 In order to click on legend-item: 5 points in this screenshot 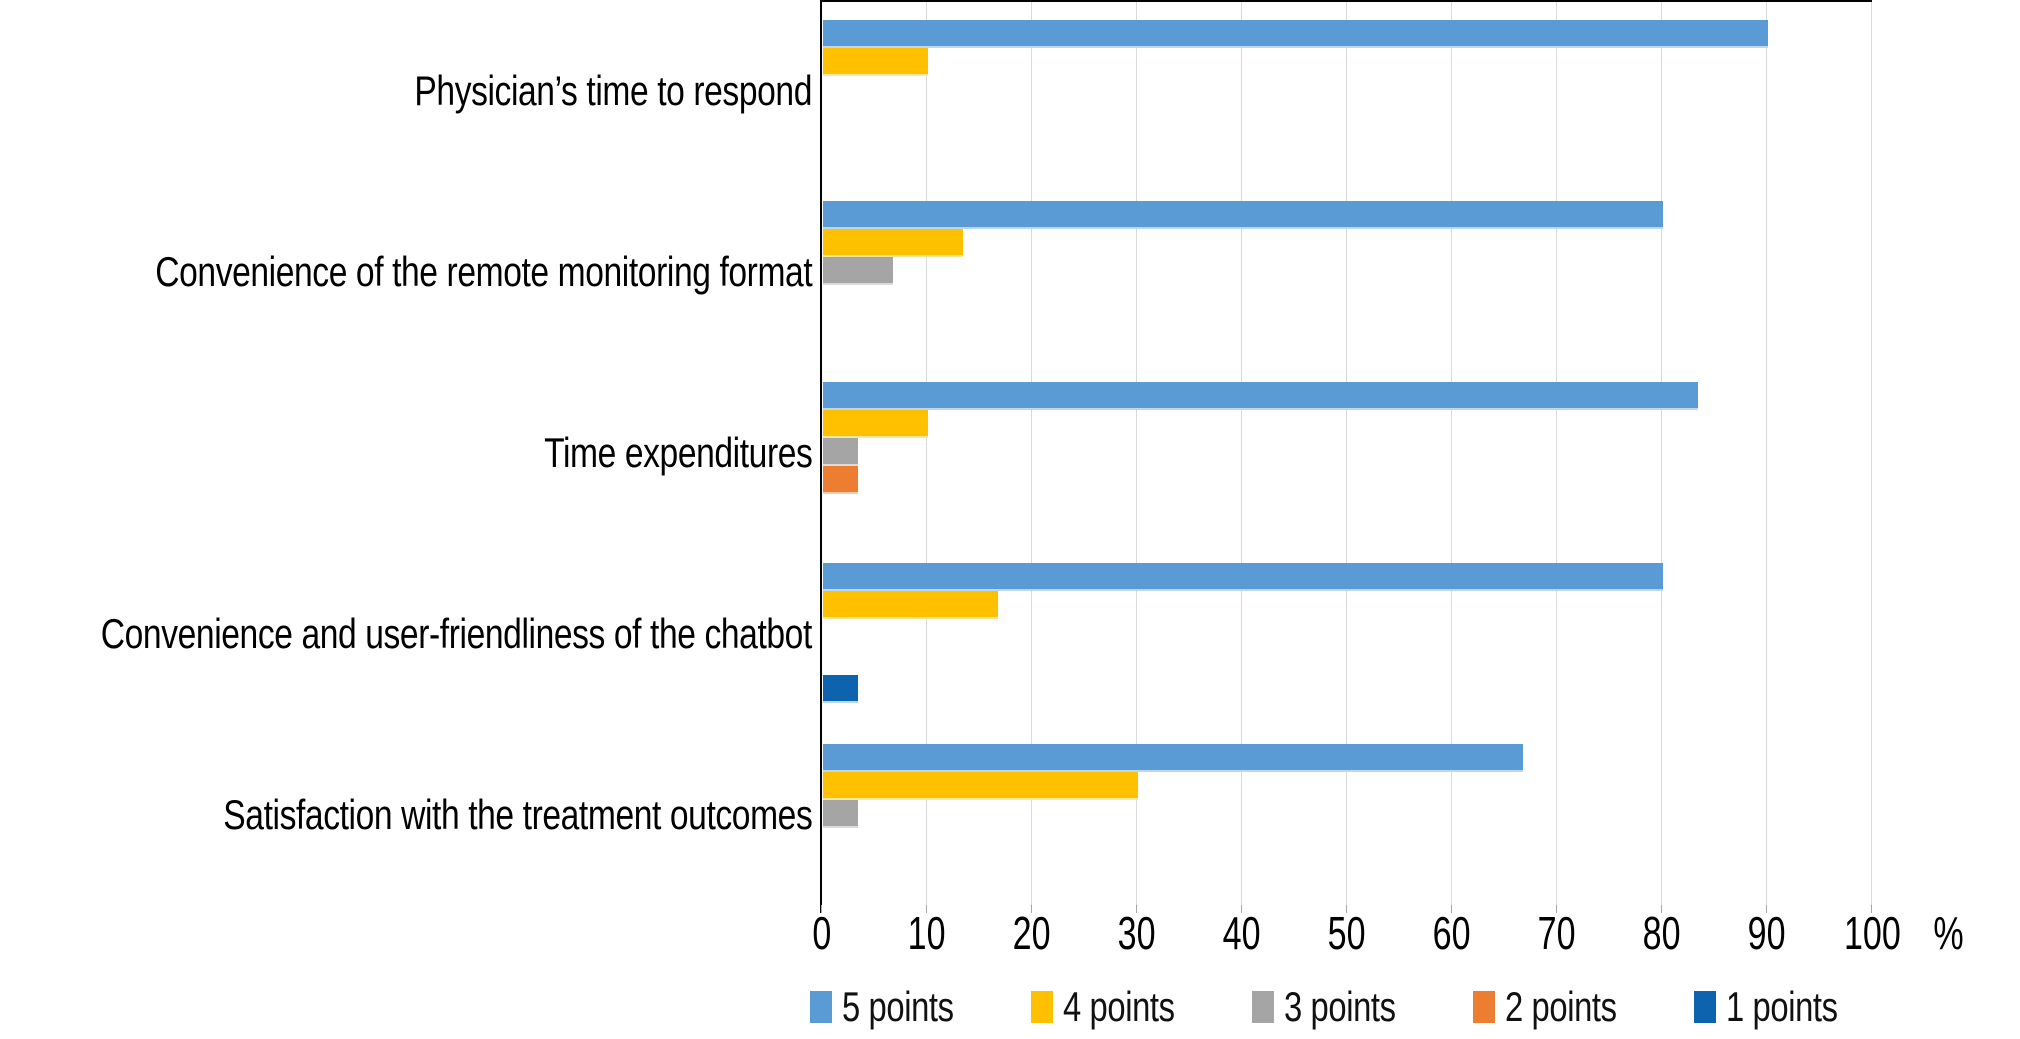, I will do `click(897, 1007)`.